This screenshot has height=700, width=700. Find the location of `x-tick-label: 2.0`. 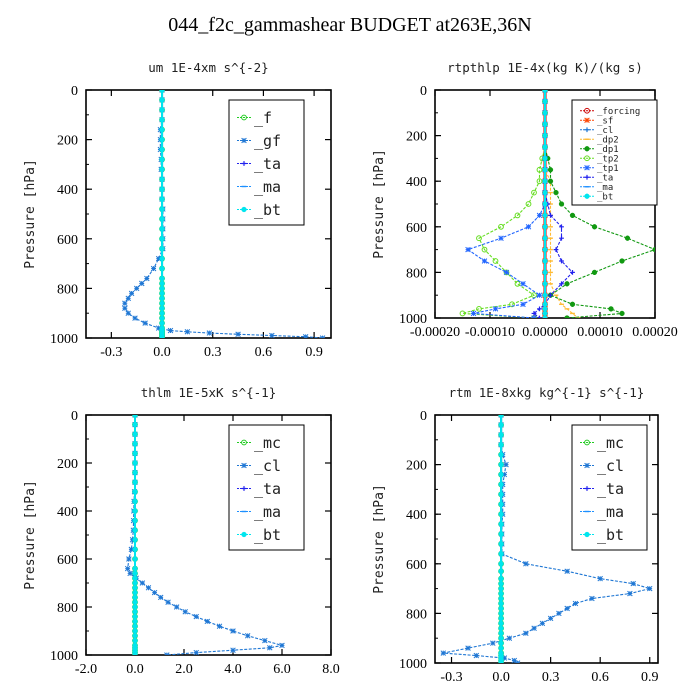

x-tick-label: 2.0 is located at coordinates (184, 669).